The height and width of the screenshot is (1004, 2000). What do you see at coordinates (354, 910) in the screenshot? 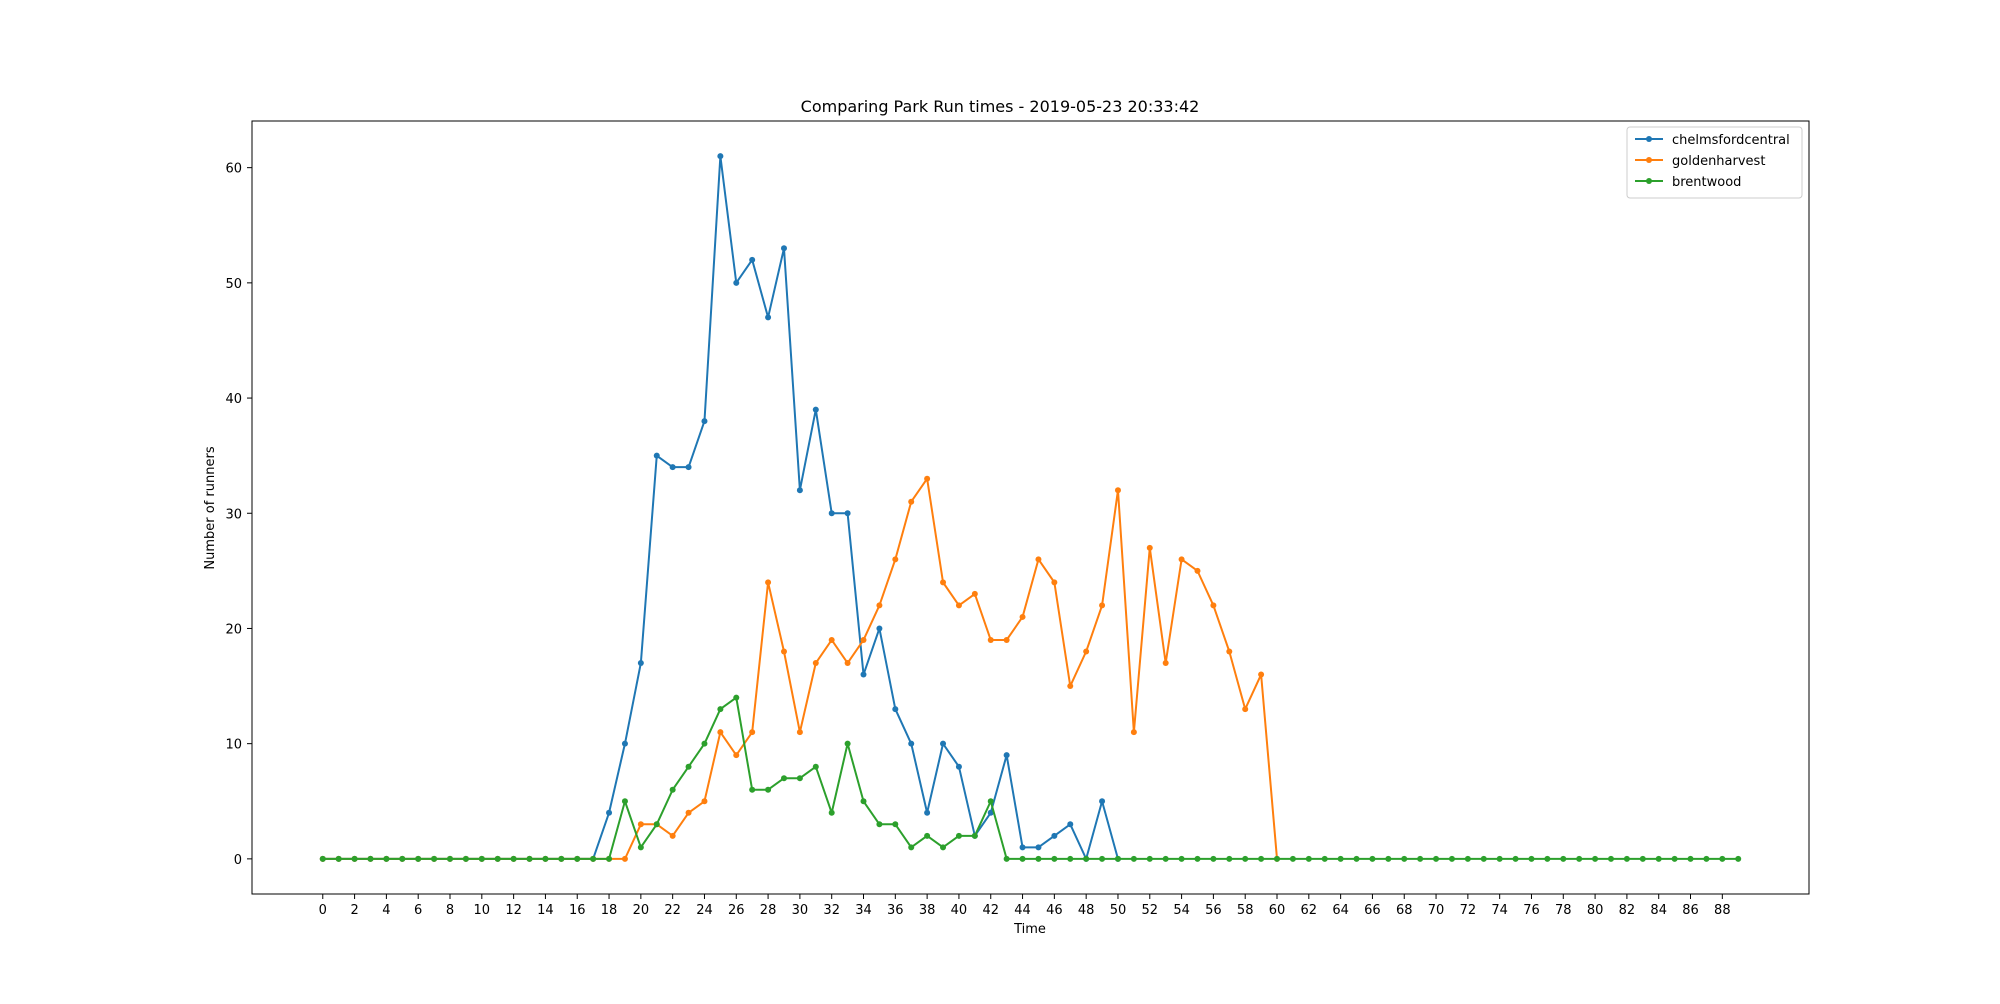
I see `x-tick-label: 2` at bounding box center [354, 910].